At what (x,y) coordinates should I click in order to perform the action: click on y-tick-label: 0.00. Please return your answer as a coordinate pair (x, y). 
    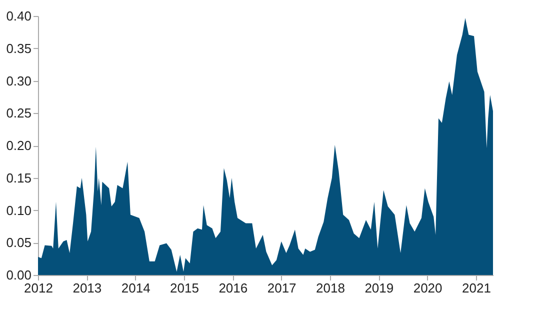
    Looking at the image, I should click on (19, 275).